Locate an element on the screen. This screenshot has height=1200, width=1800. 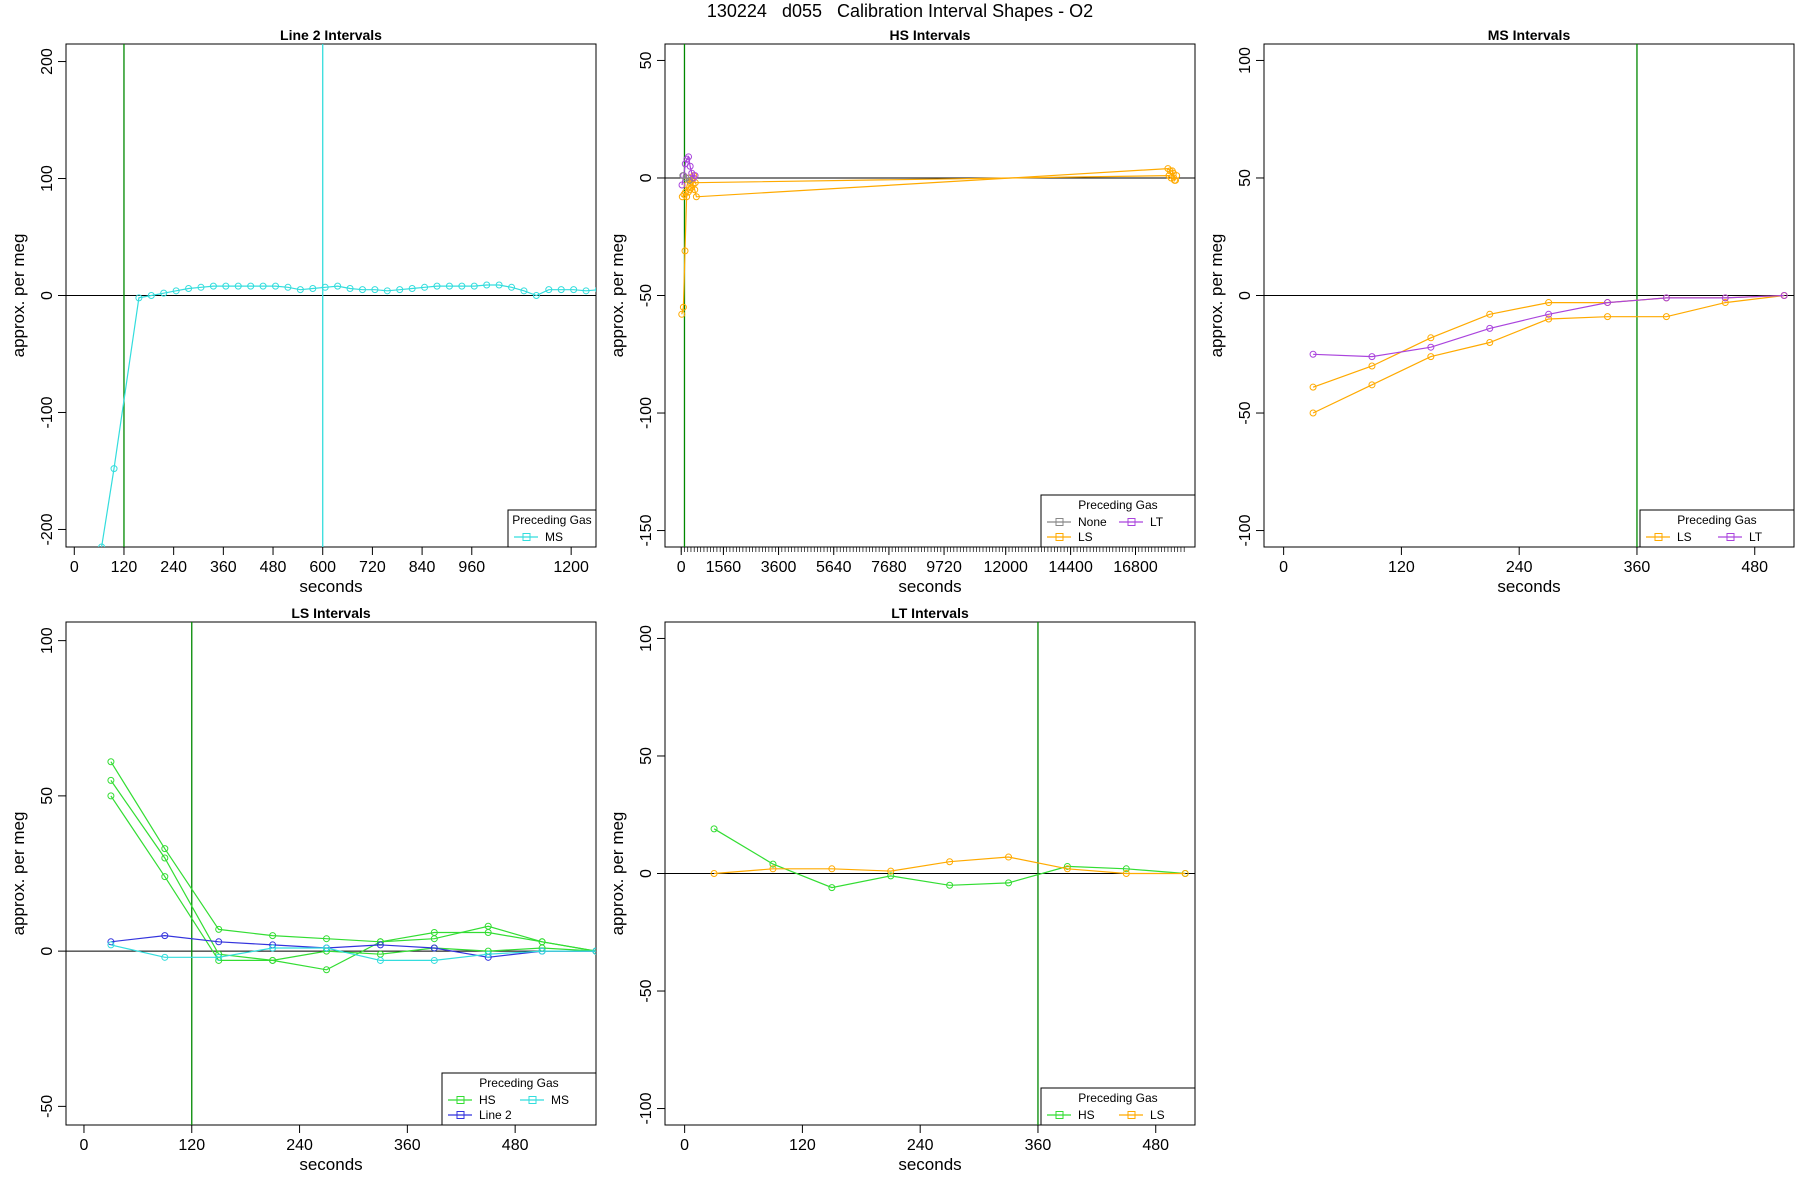
chart-title: LT Intervals is located at coordinates (930, 613).